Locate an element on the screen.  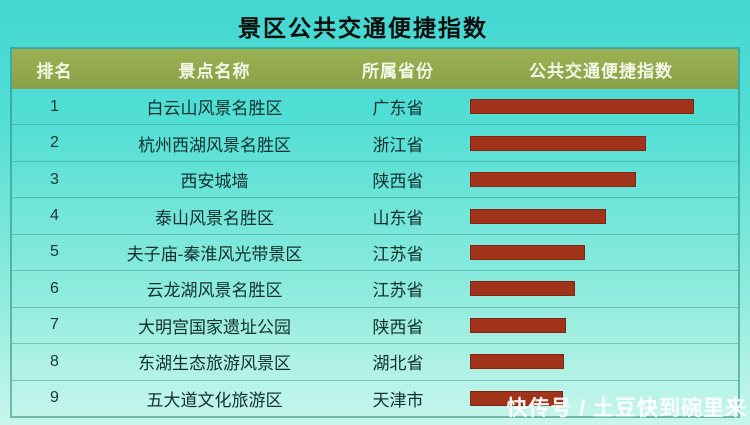
table-row: 8 东湖生态旅游风景区 湖北省 is located at coordinates (375, 361).